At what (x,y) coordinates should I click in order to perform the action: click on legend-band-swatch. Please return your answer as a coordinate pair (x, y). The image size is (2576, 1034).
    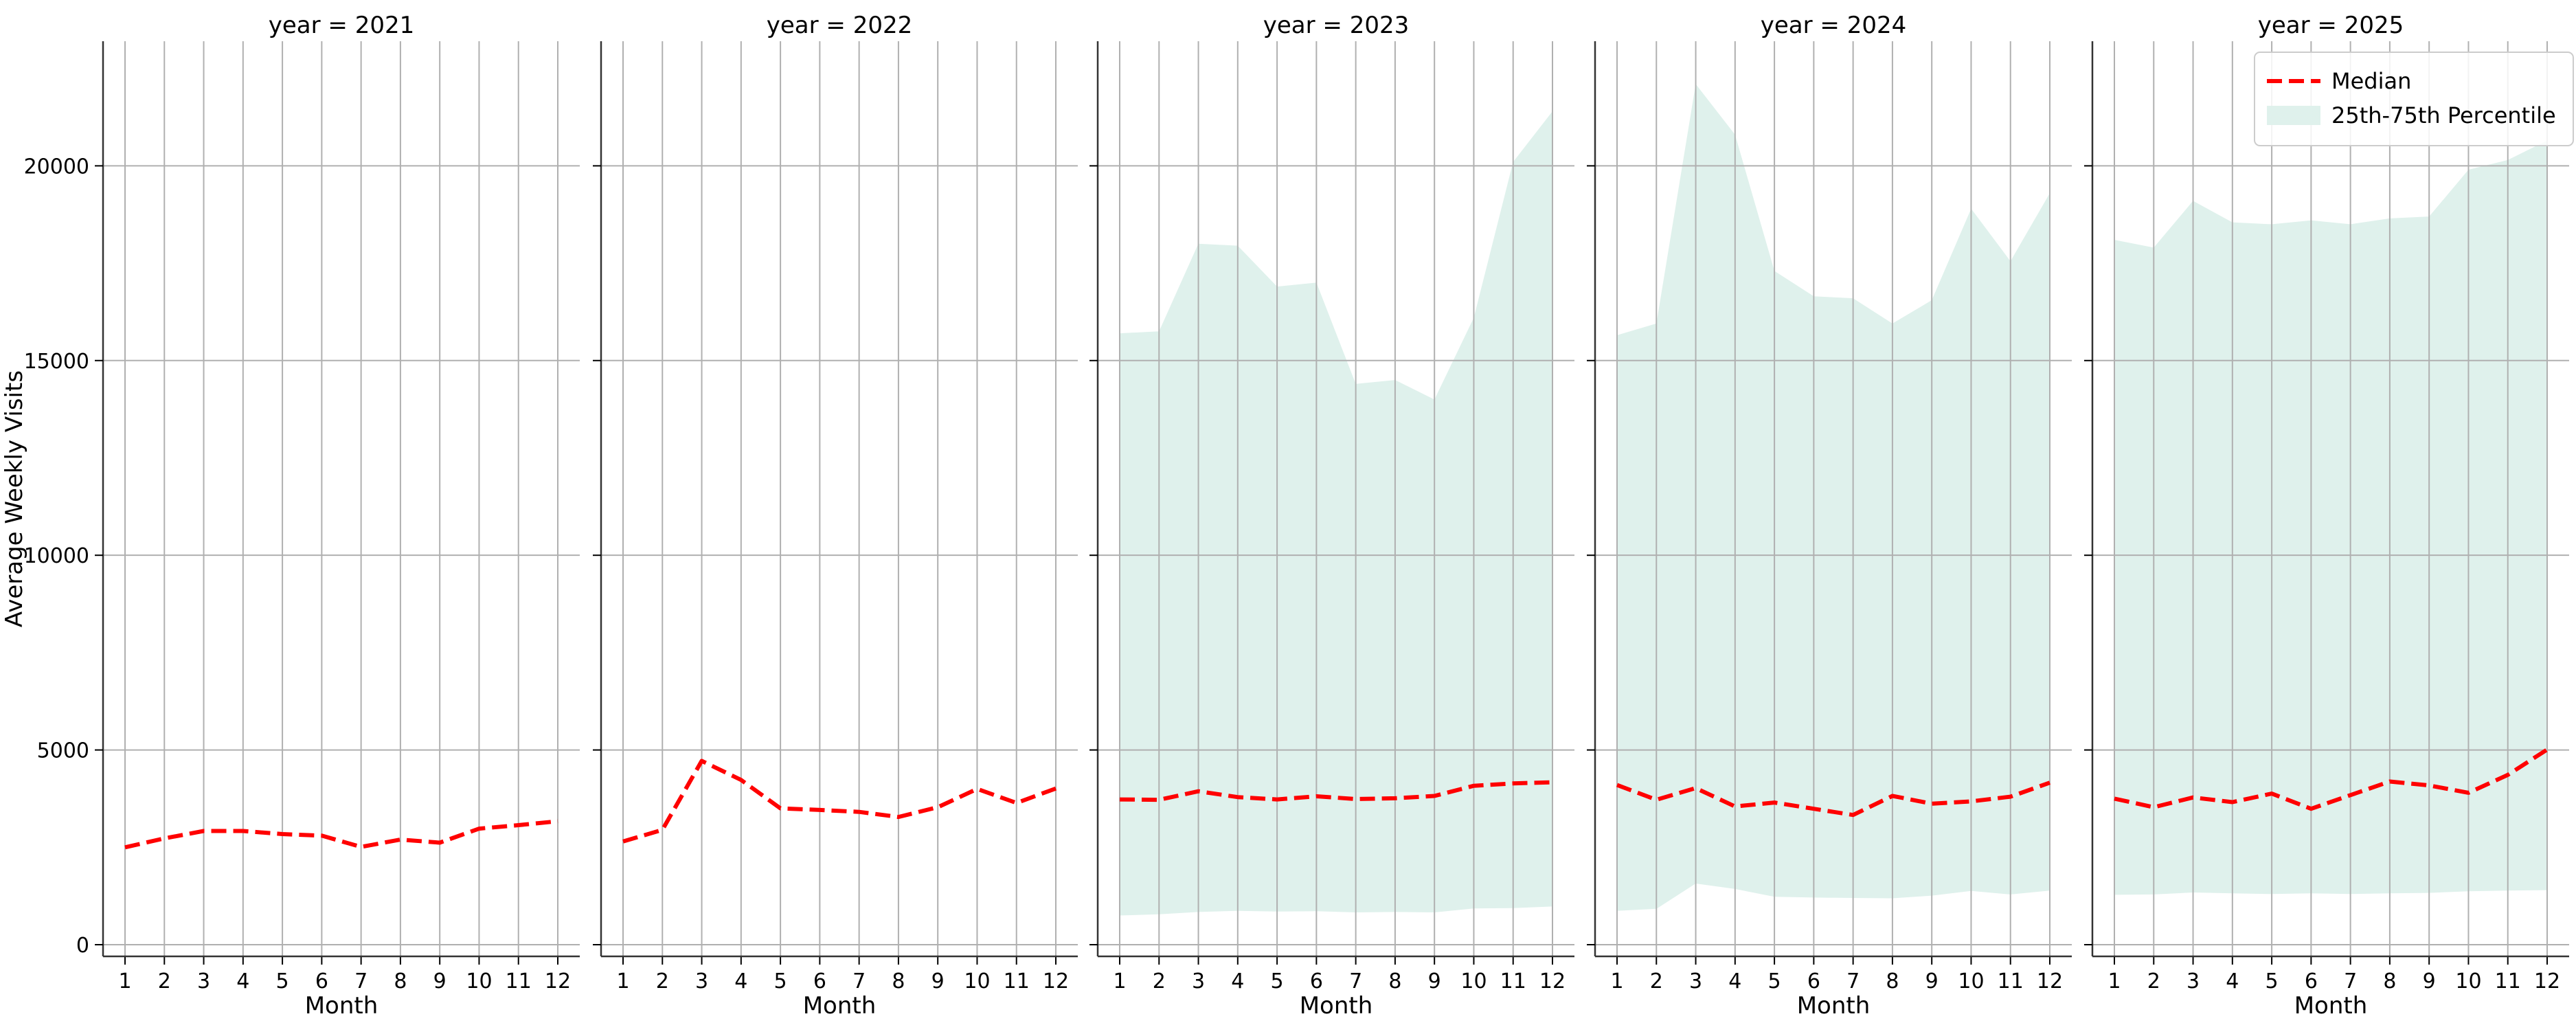
    Looking at the image, I should click on (2293, 115).